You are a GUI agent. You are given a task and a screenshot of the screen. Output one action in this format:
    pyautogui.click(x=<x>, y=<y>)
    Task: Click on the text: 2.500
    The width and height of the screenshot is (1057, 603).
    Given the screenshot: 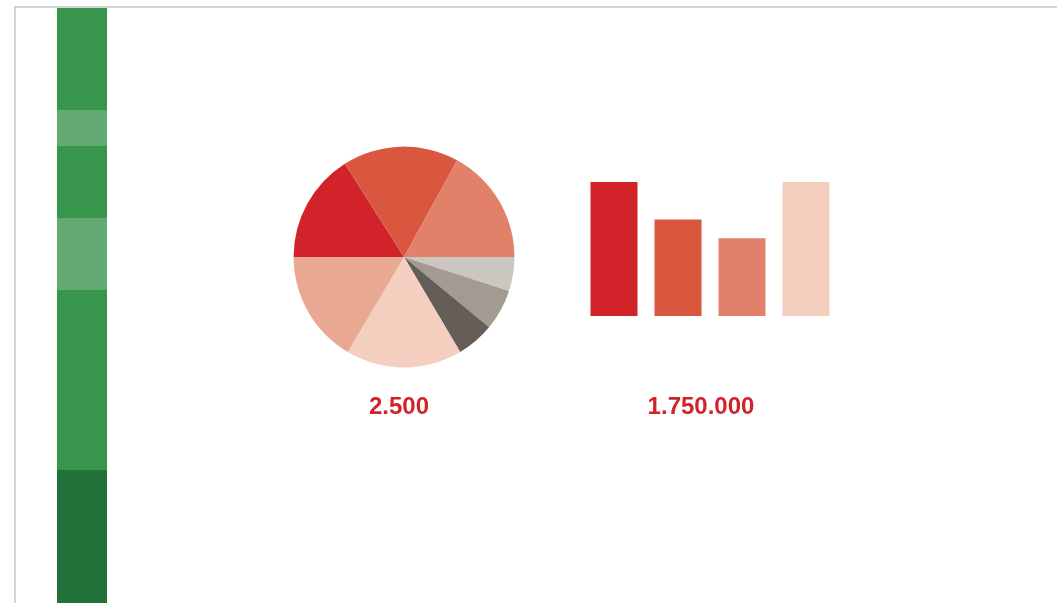 What is the action you would take?
    pyautogui.click(x=399, y=406)
    